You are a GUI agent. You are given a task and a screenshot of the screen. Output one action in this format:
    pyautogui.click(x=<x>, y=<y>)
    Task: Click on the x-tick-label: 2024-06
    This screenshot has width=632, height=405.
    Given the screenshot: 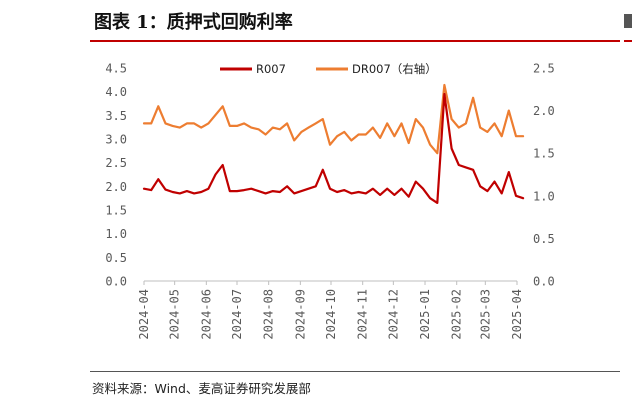 What is the action you would take?
    pyautogui.click(x=206, y=314)
    